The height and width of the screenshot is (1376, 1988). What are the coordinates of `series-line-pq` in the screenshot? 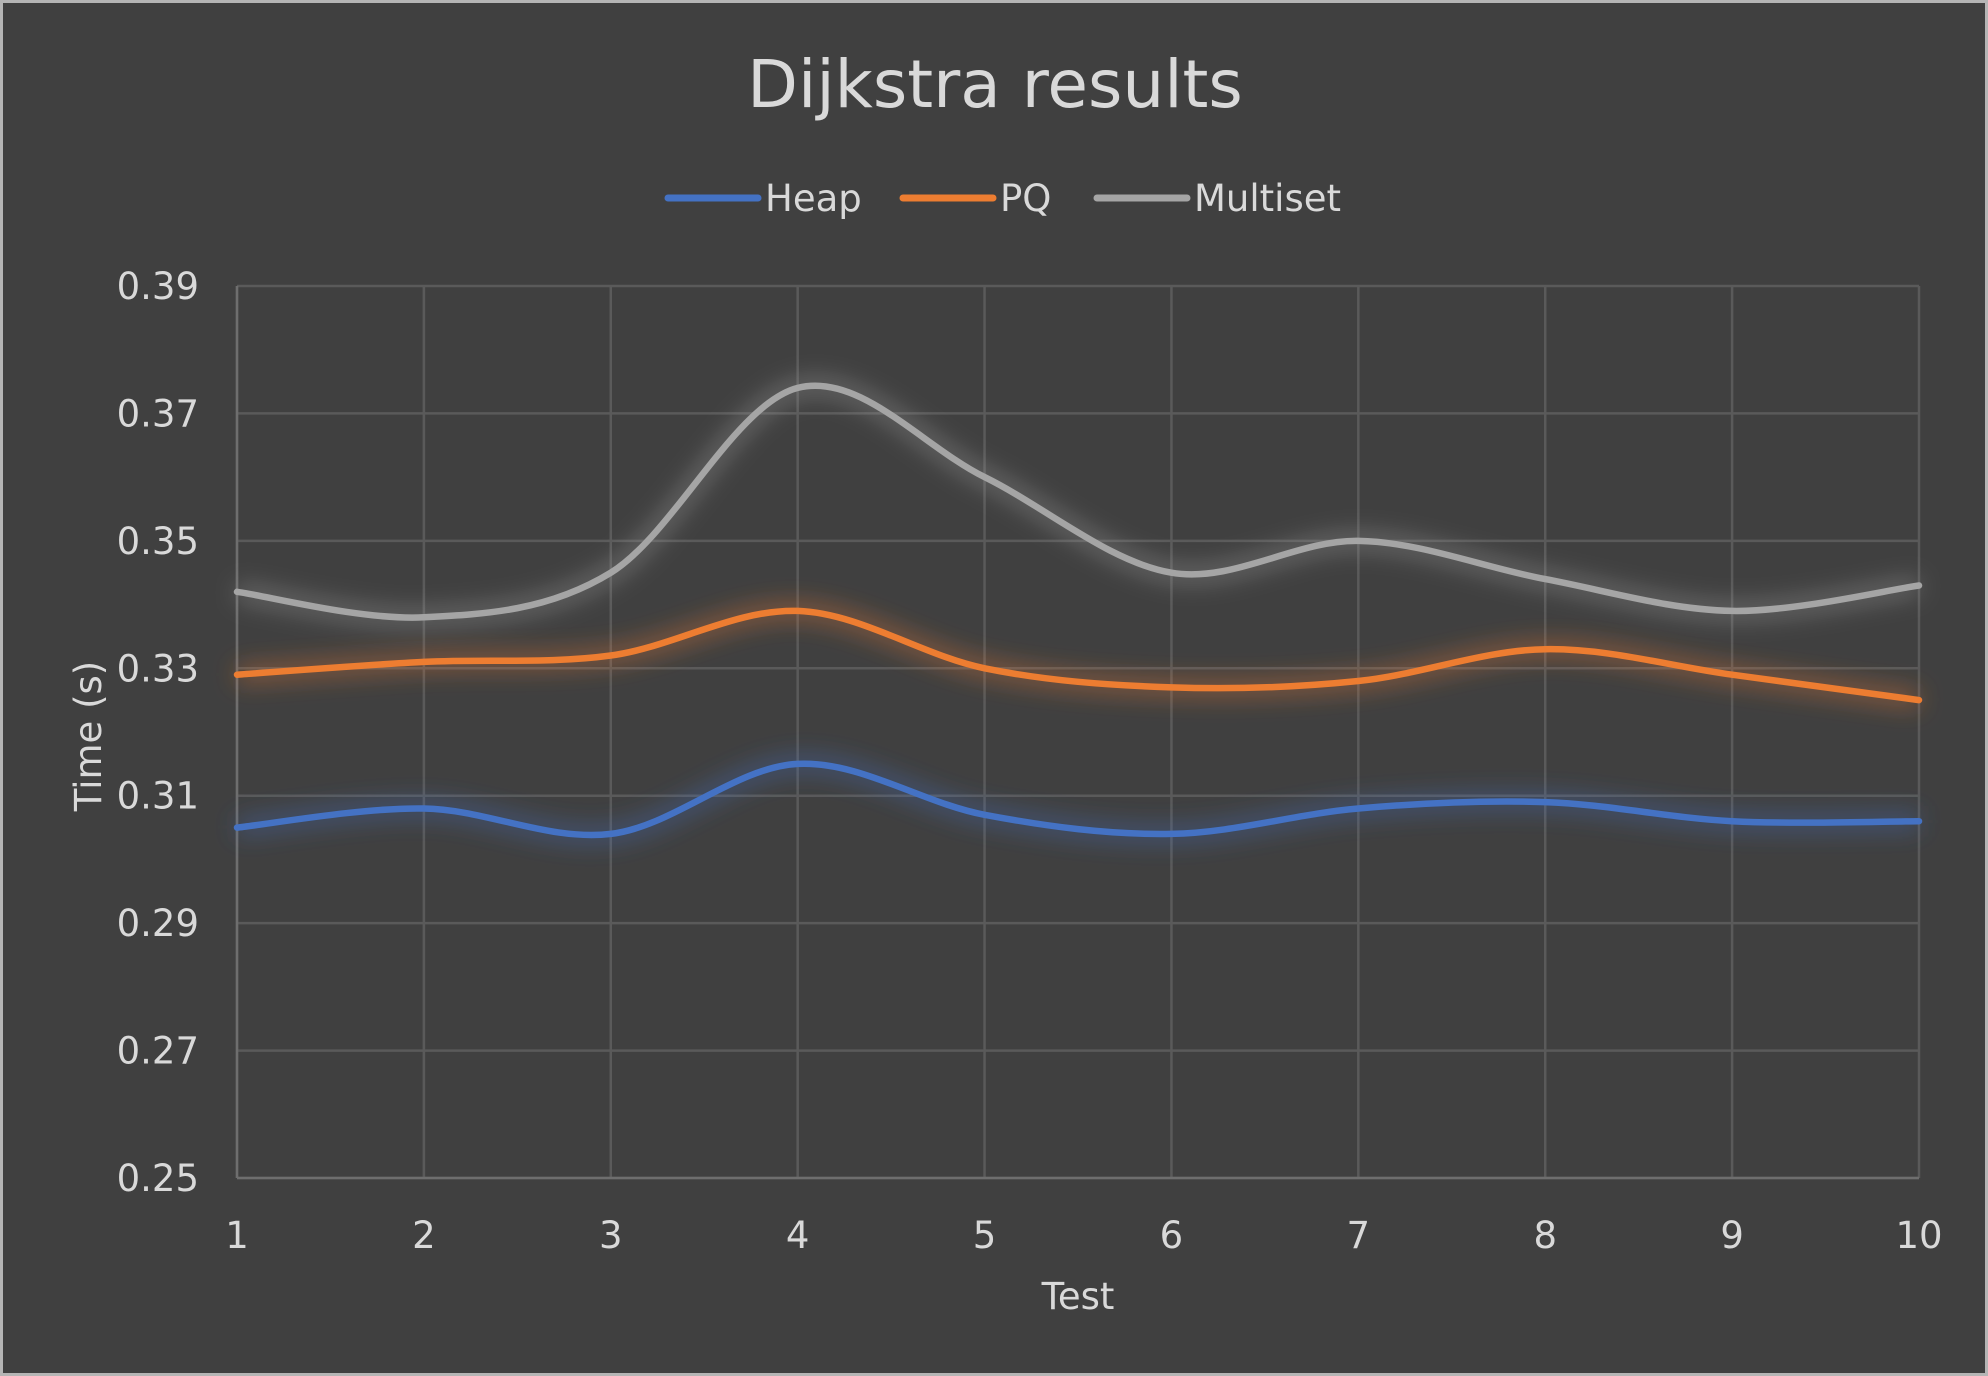 It's located at (1078, 655).